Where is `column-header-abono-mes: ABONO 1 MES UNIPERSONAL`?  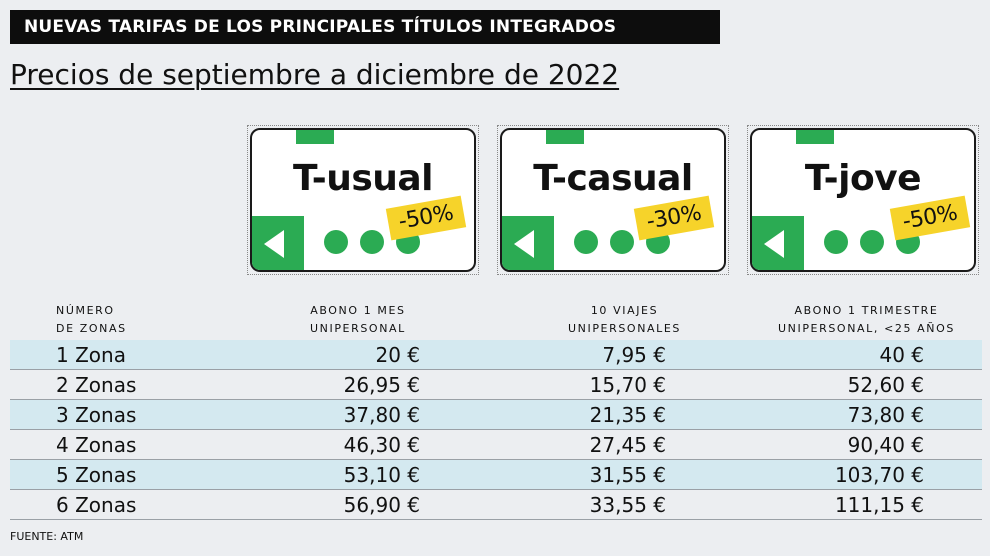
column-header-abono-mes: ABONO 1 MES UNIPERSONAL is located at coordinates (358, 320).